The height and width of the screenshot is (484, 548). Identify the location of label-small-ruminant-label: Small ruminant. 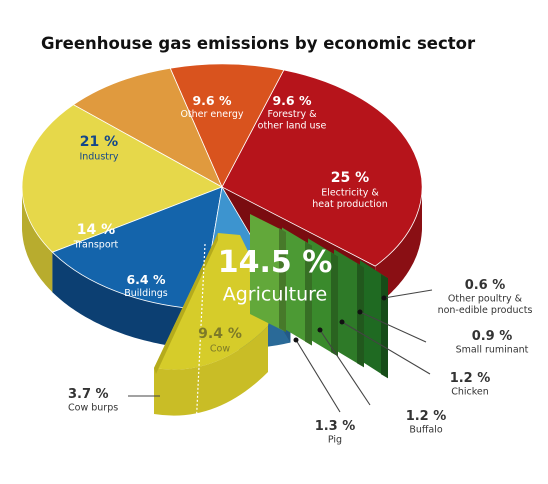
(492, 349).